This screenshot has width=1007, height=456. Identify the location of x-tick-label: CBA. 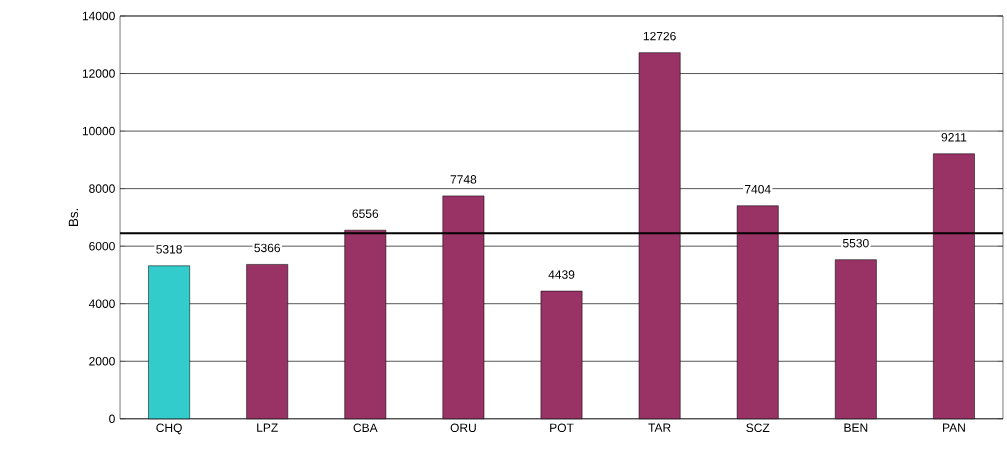
(365, 427).